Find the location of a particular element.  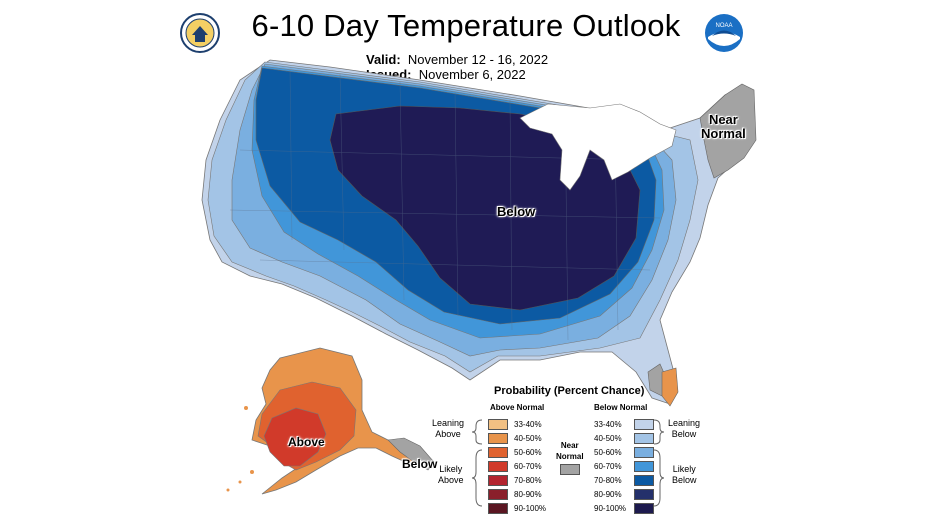

legend-below-row: 50-60% is located at coordinates (624, 452).